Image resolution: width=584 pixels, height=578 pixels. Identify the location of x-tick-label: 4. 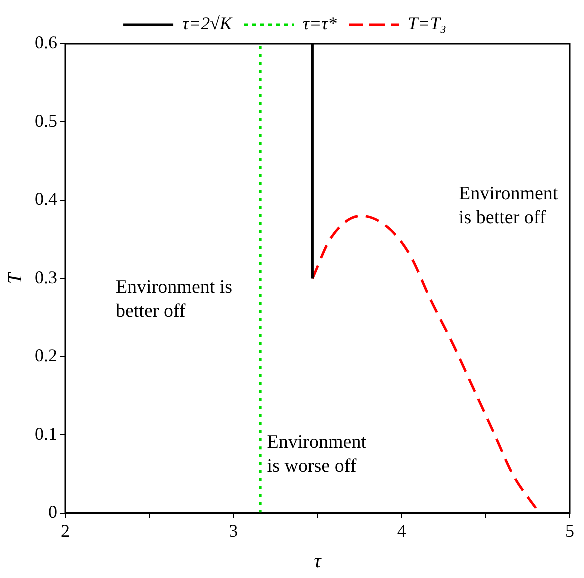
(401, 530).